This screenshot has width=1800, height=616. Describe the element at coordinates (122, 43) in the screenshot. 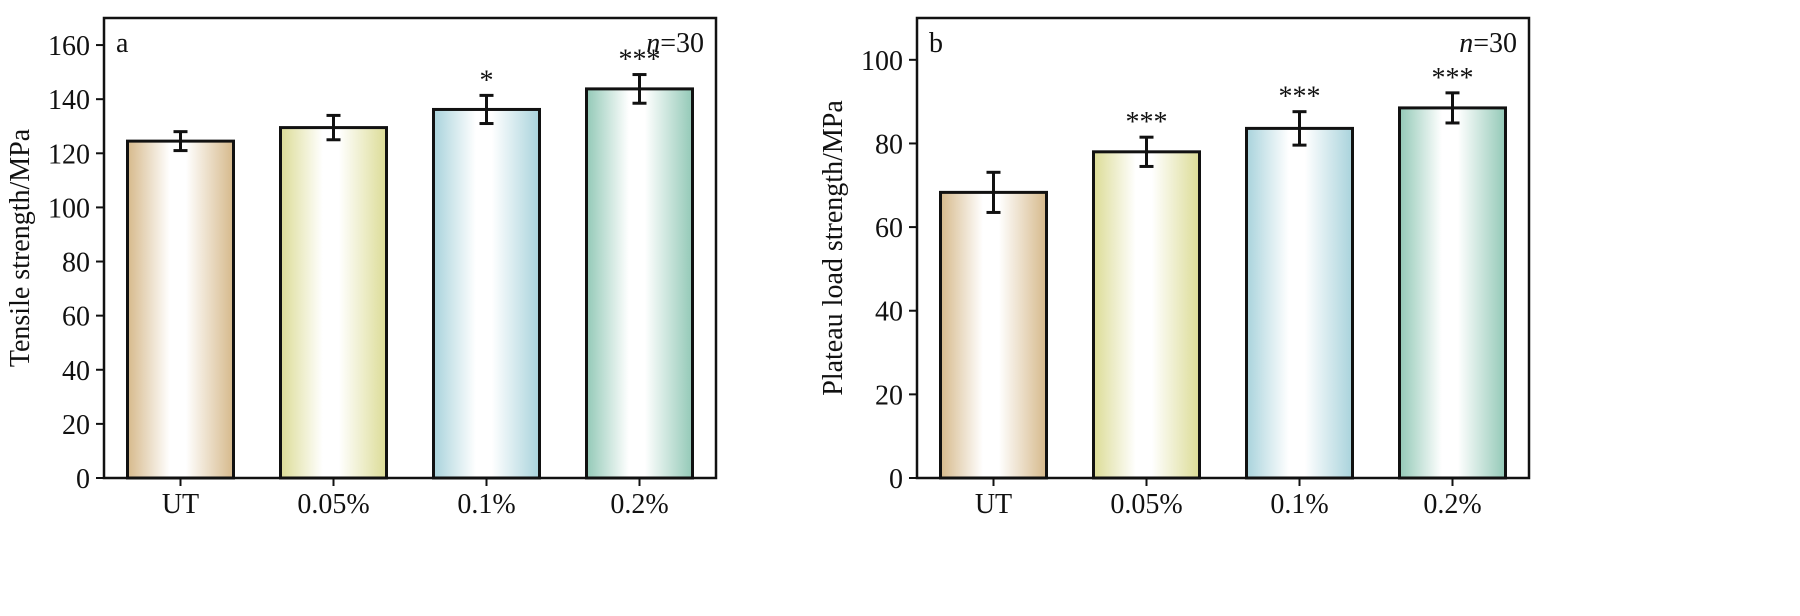

I see `panel-label: a` at that location.